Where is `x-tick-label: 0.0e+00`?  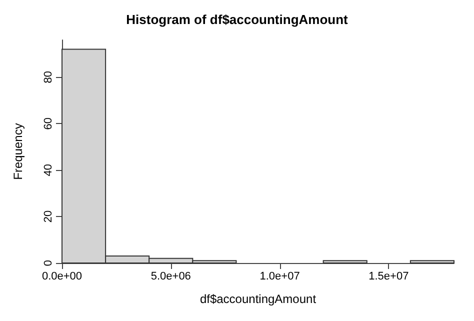 x-tick-label: 0.0e+00 is located at coordinates (62, 276).